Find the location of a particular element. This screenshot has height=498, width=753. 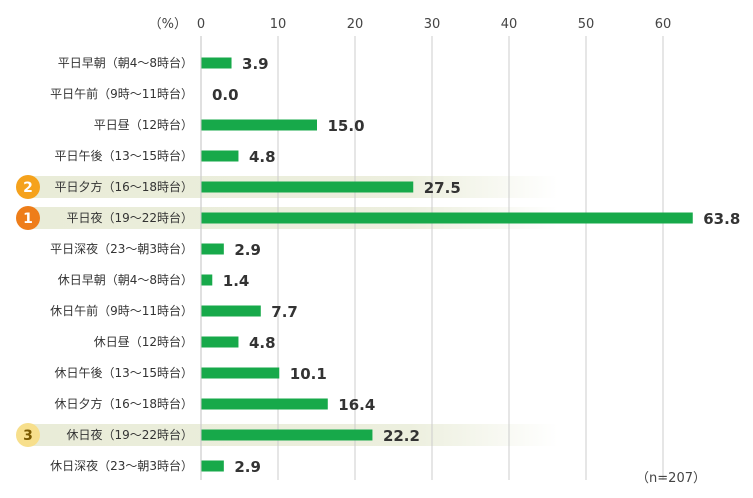

x-tick-label: 0 is located at coordinates (201, 24).